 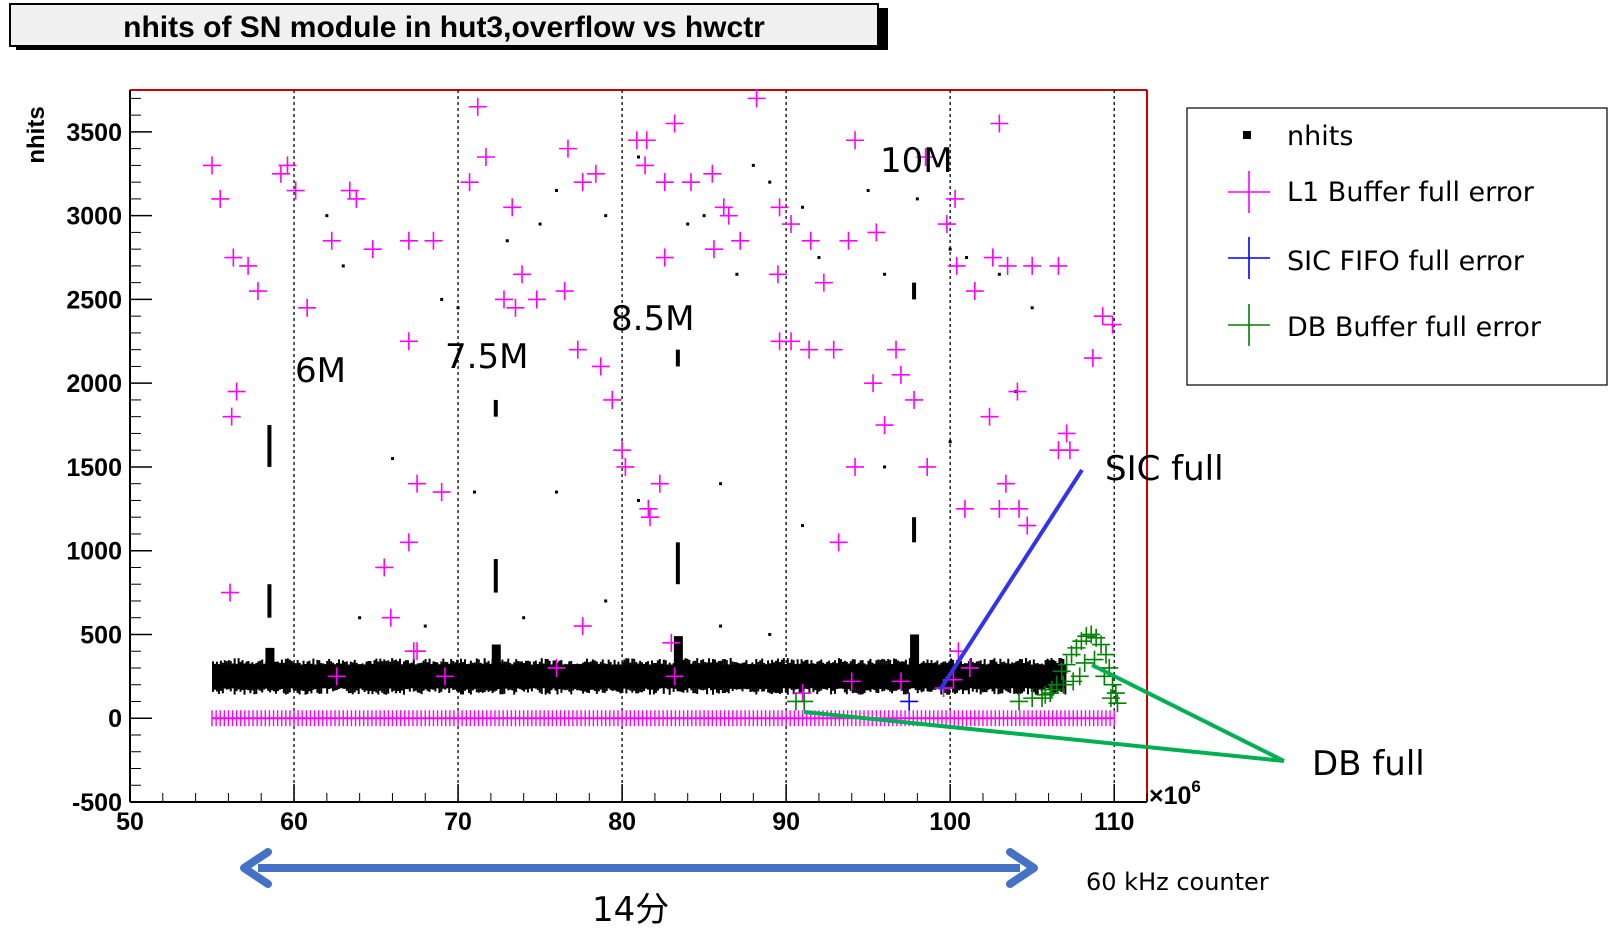 I want to click on legend-marker-l1, so click(x=1249, y=192).